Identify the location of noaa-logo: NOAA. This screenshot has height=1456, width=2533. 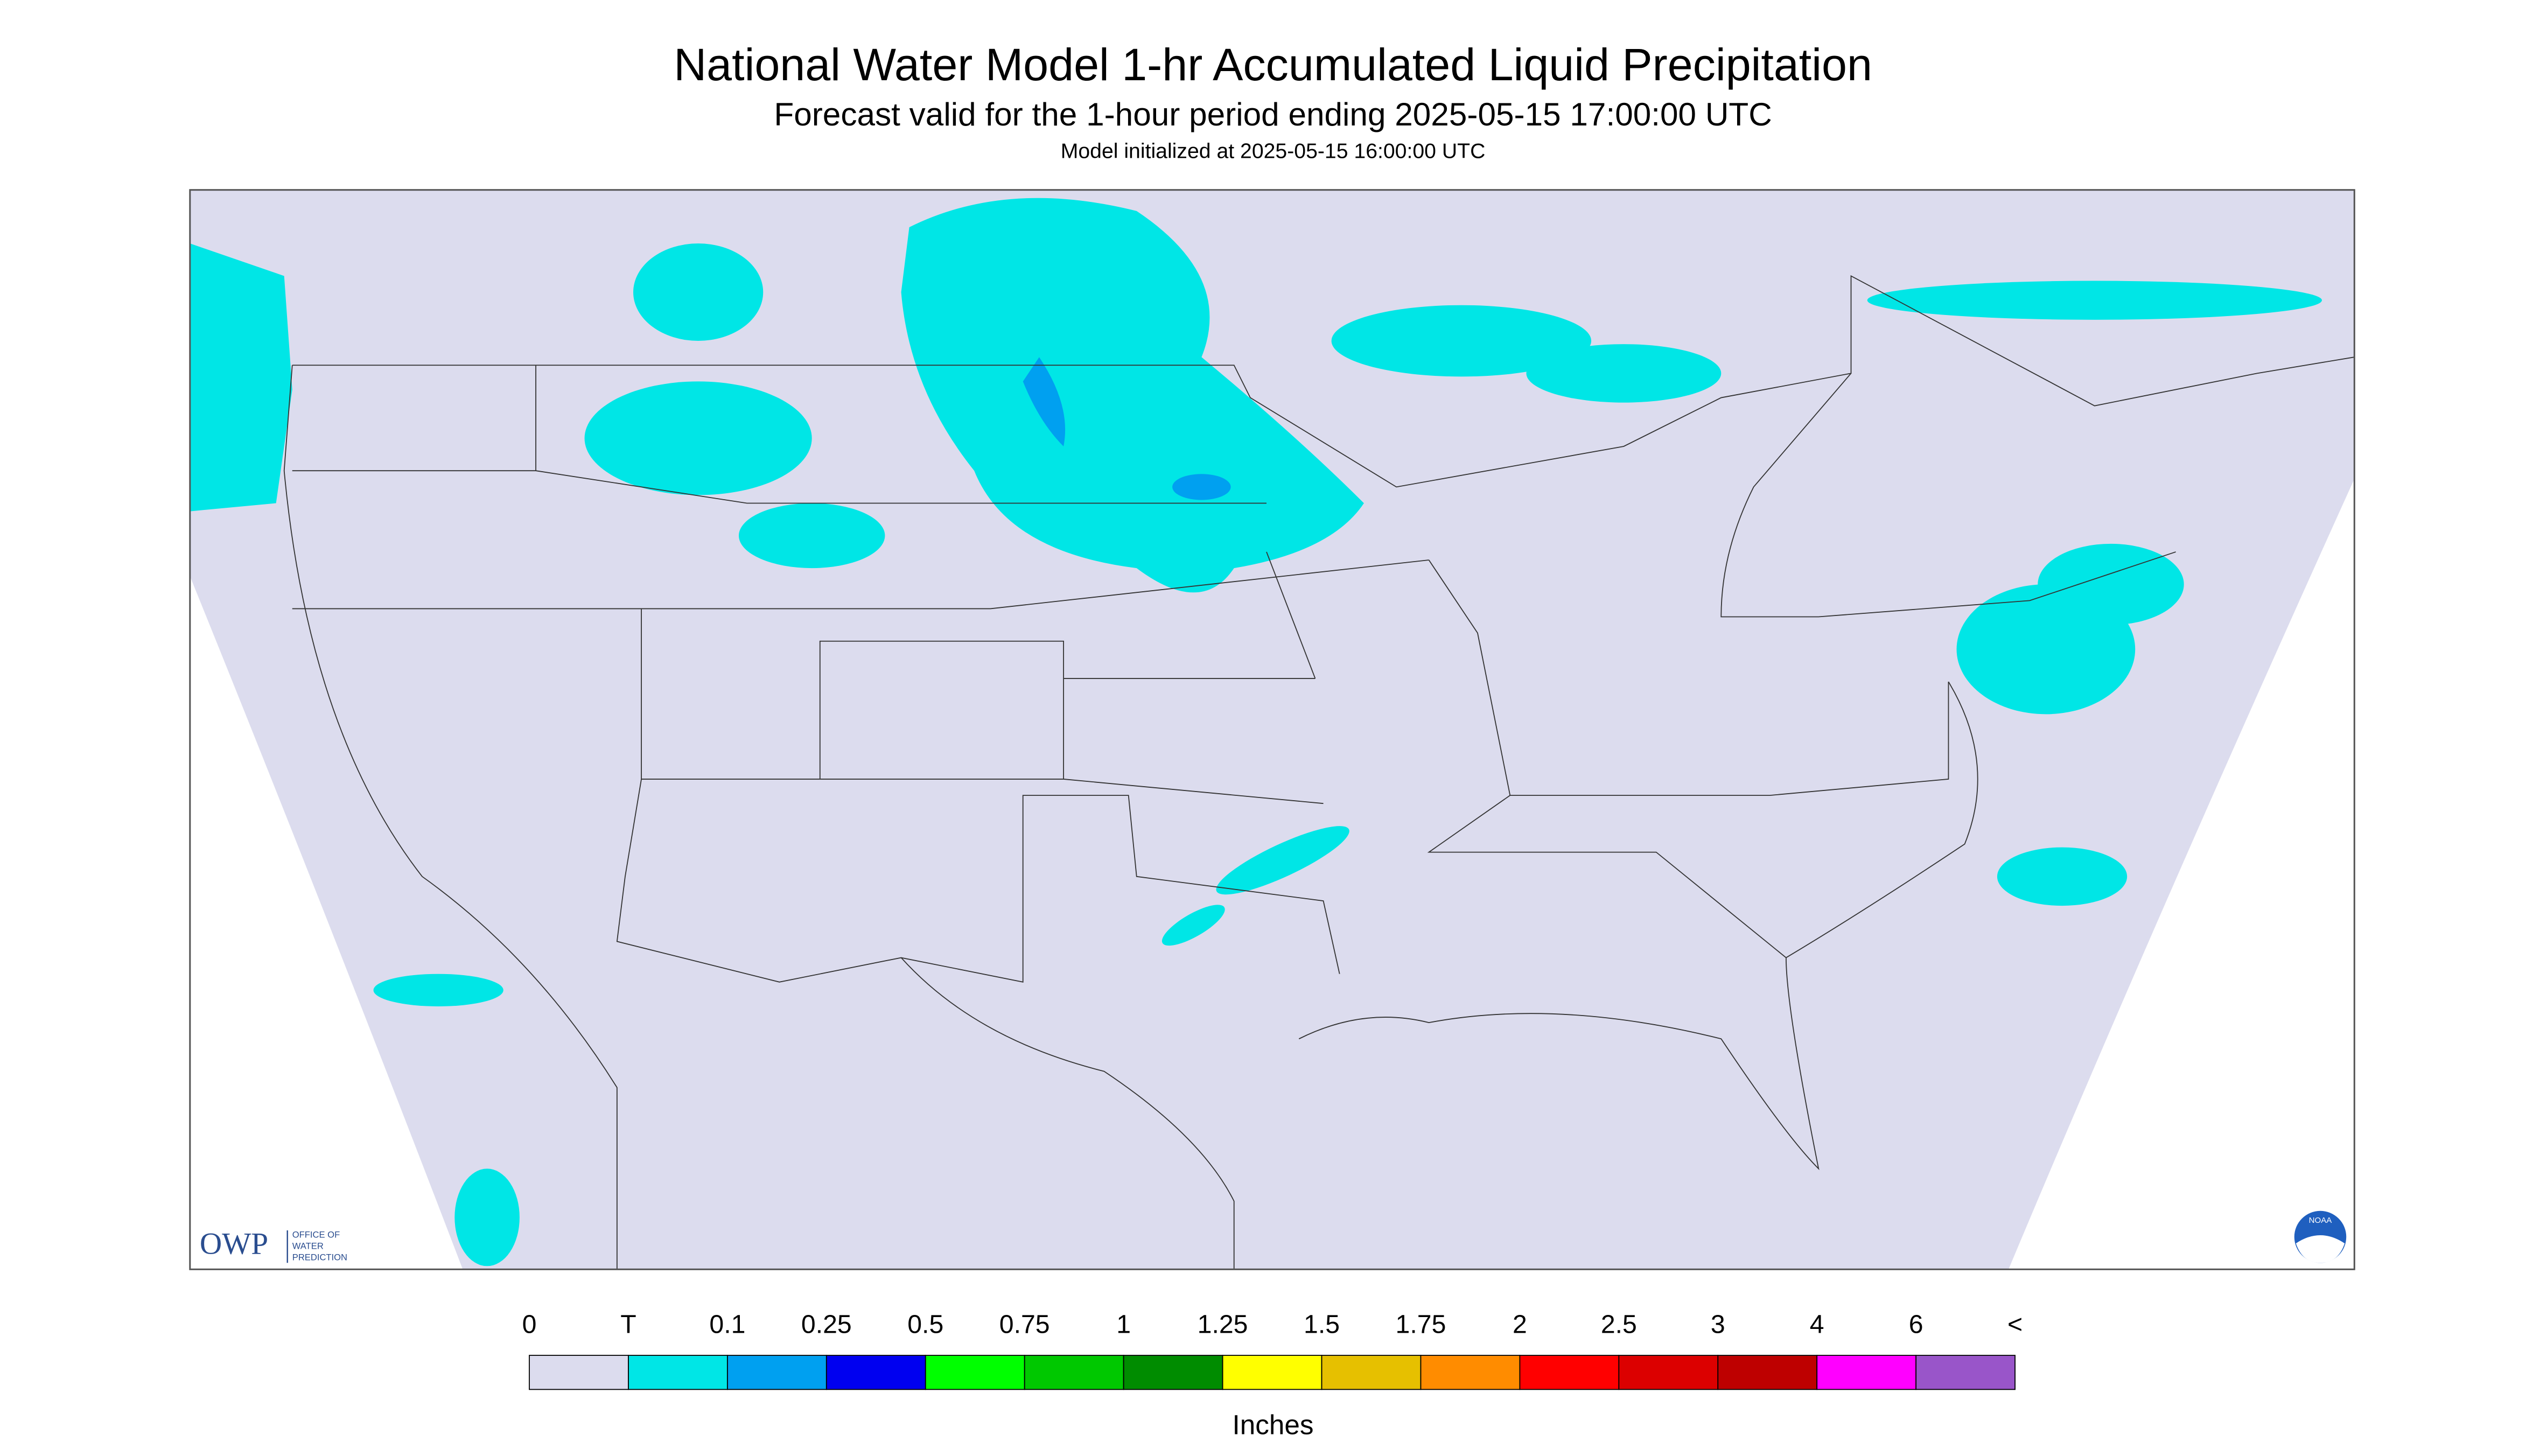
(2320, 1236).